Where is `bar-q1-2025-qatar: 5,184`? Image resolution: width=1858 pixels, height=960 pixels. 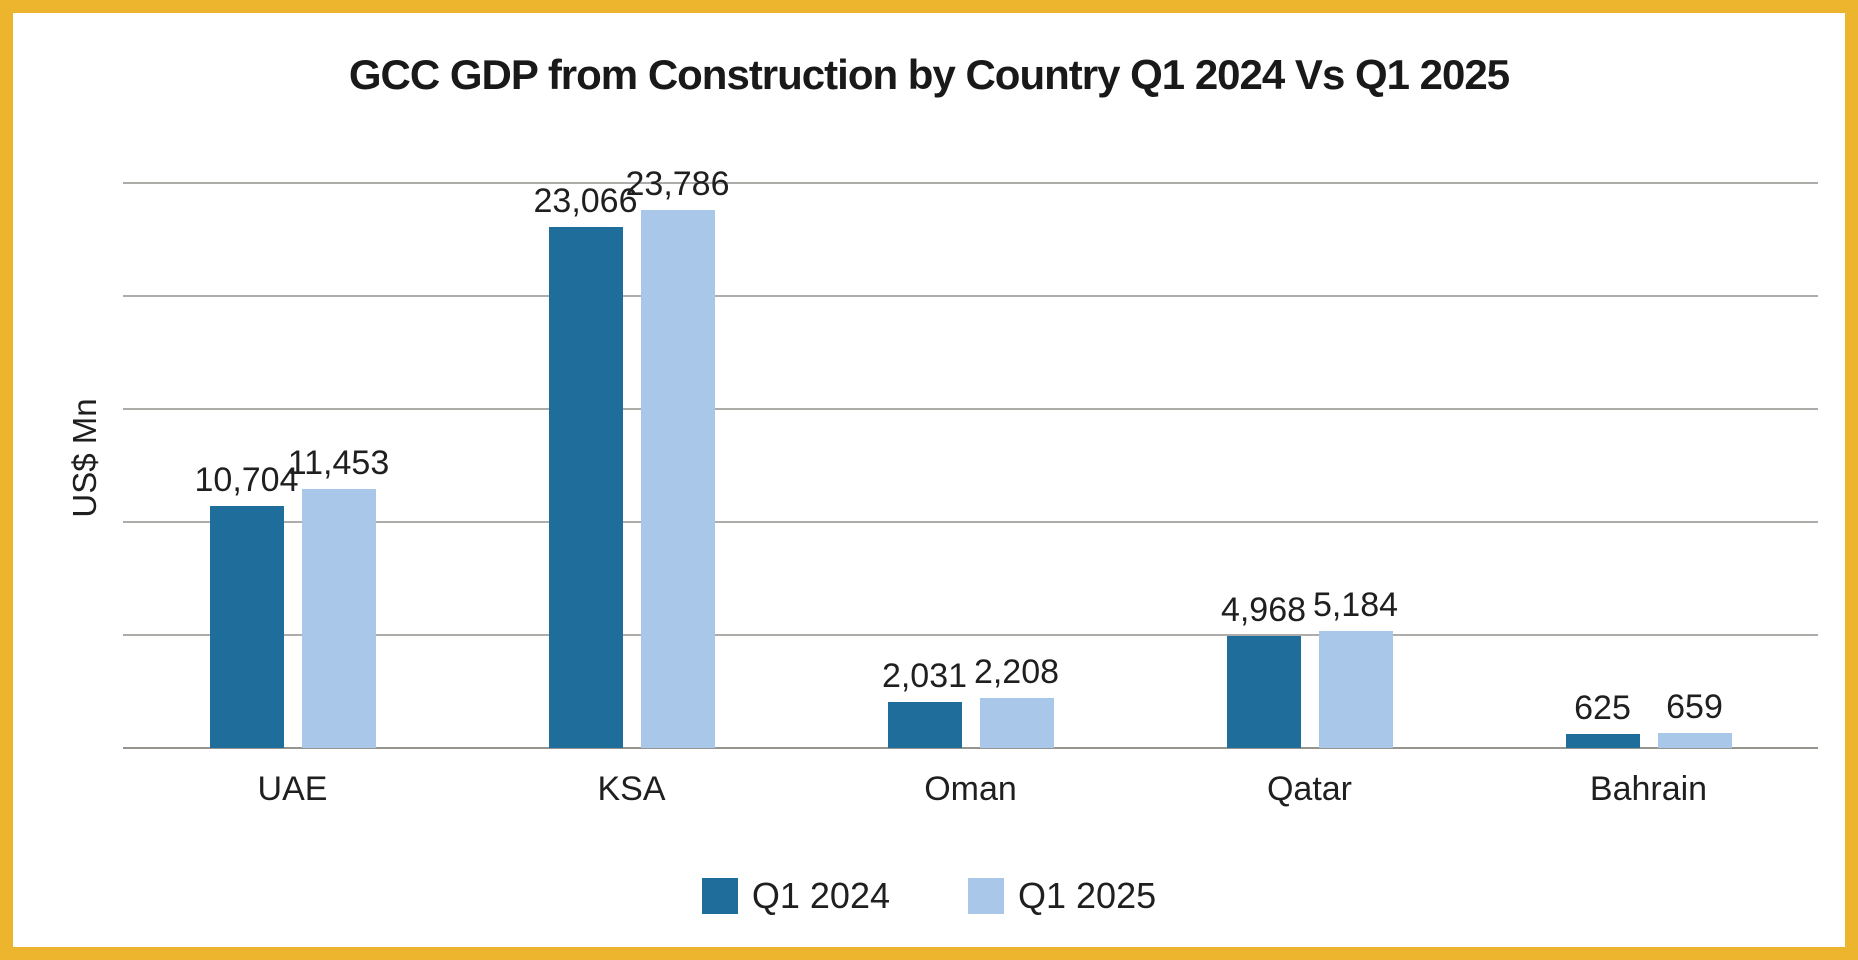 bar-q1-2025-qatar: 5,184 is located at coordinates (1355, 667).